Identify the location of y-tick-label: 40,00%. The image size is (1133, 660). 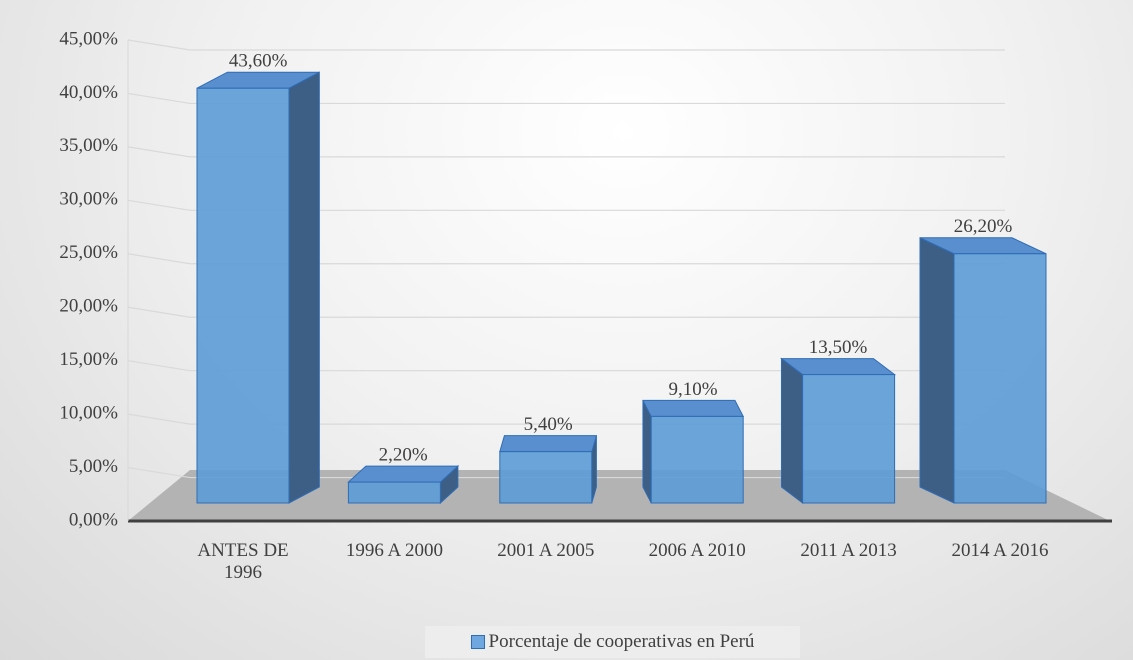
(88, 92).